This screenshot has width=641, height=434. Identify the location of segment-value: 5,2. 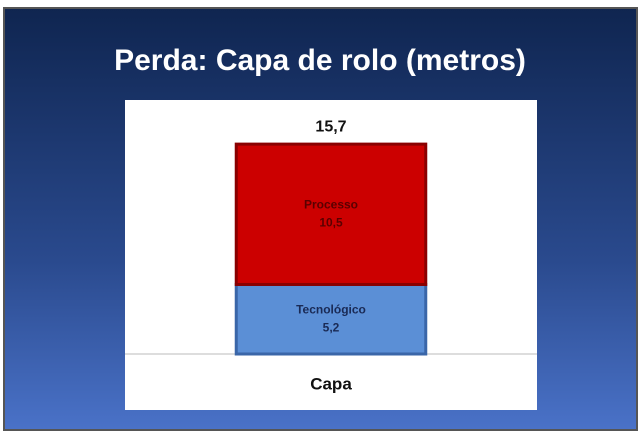
(331, 327).